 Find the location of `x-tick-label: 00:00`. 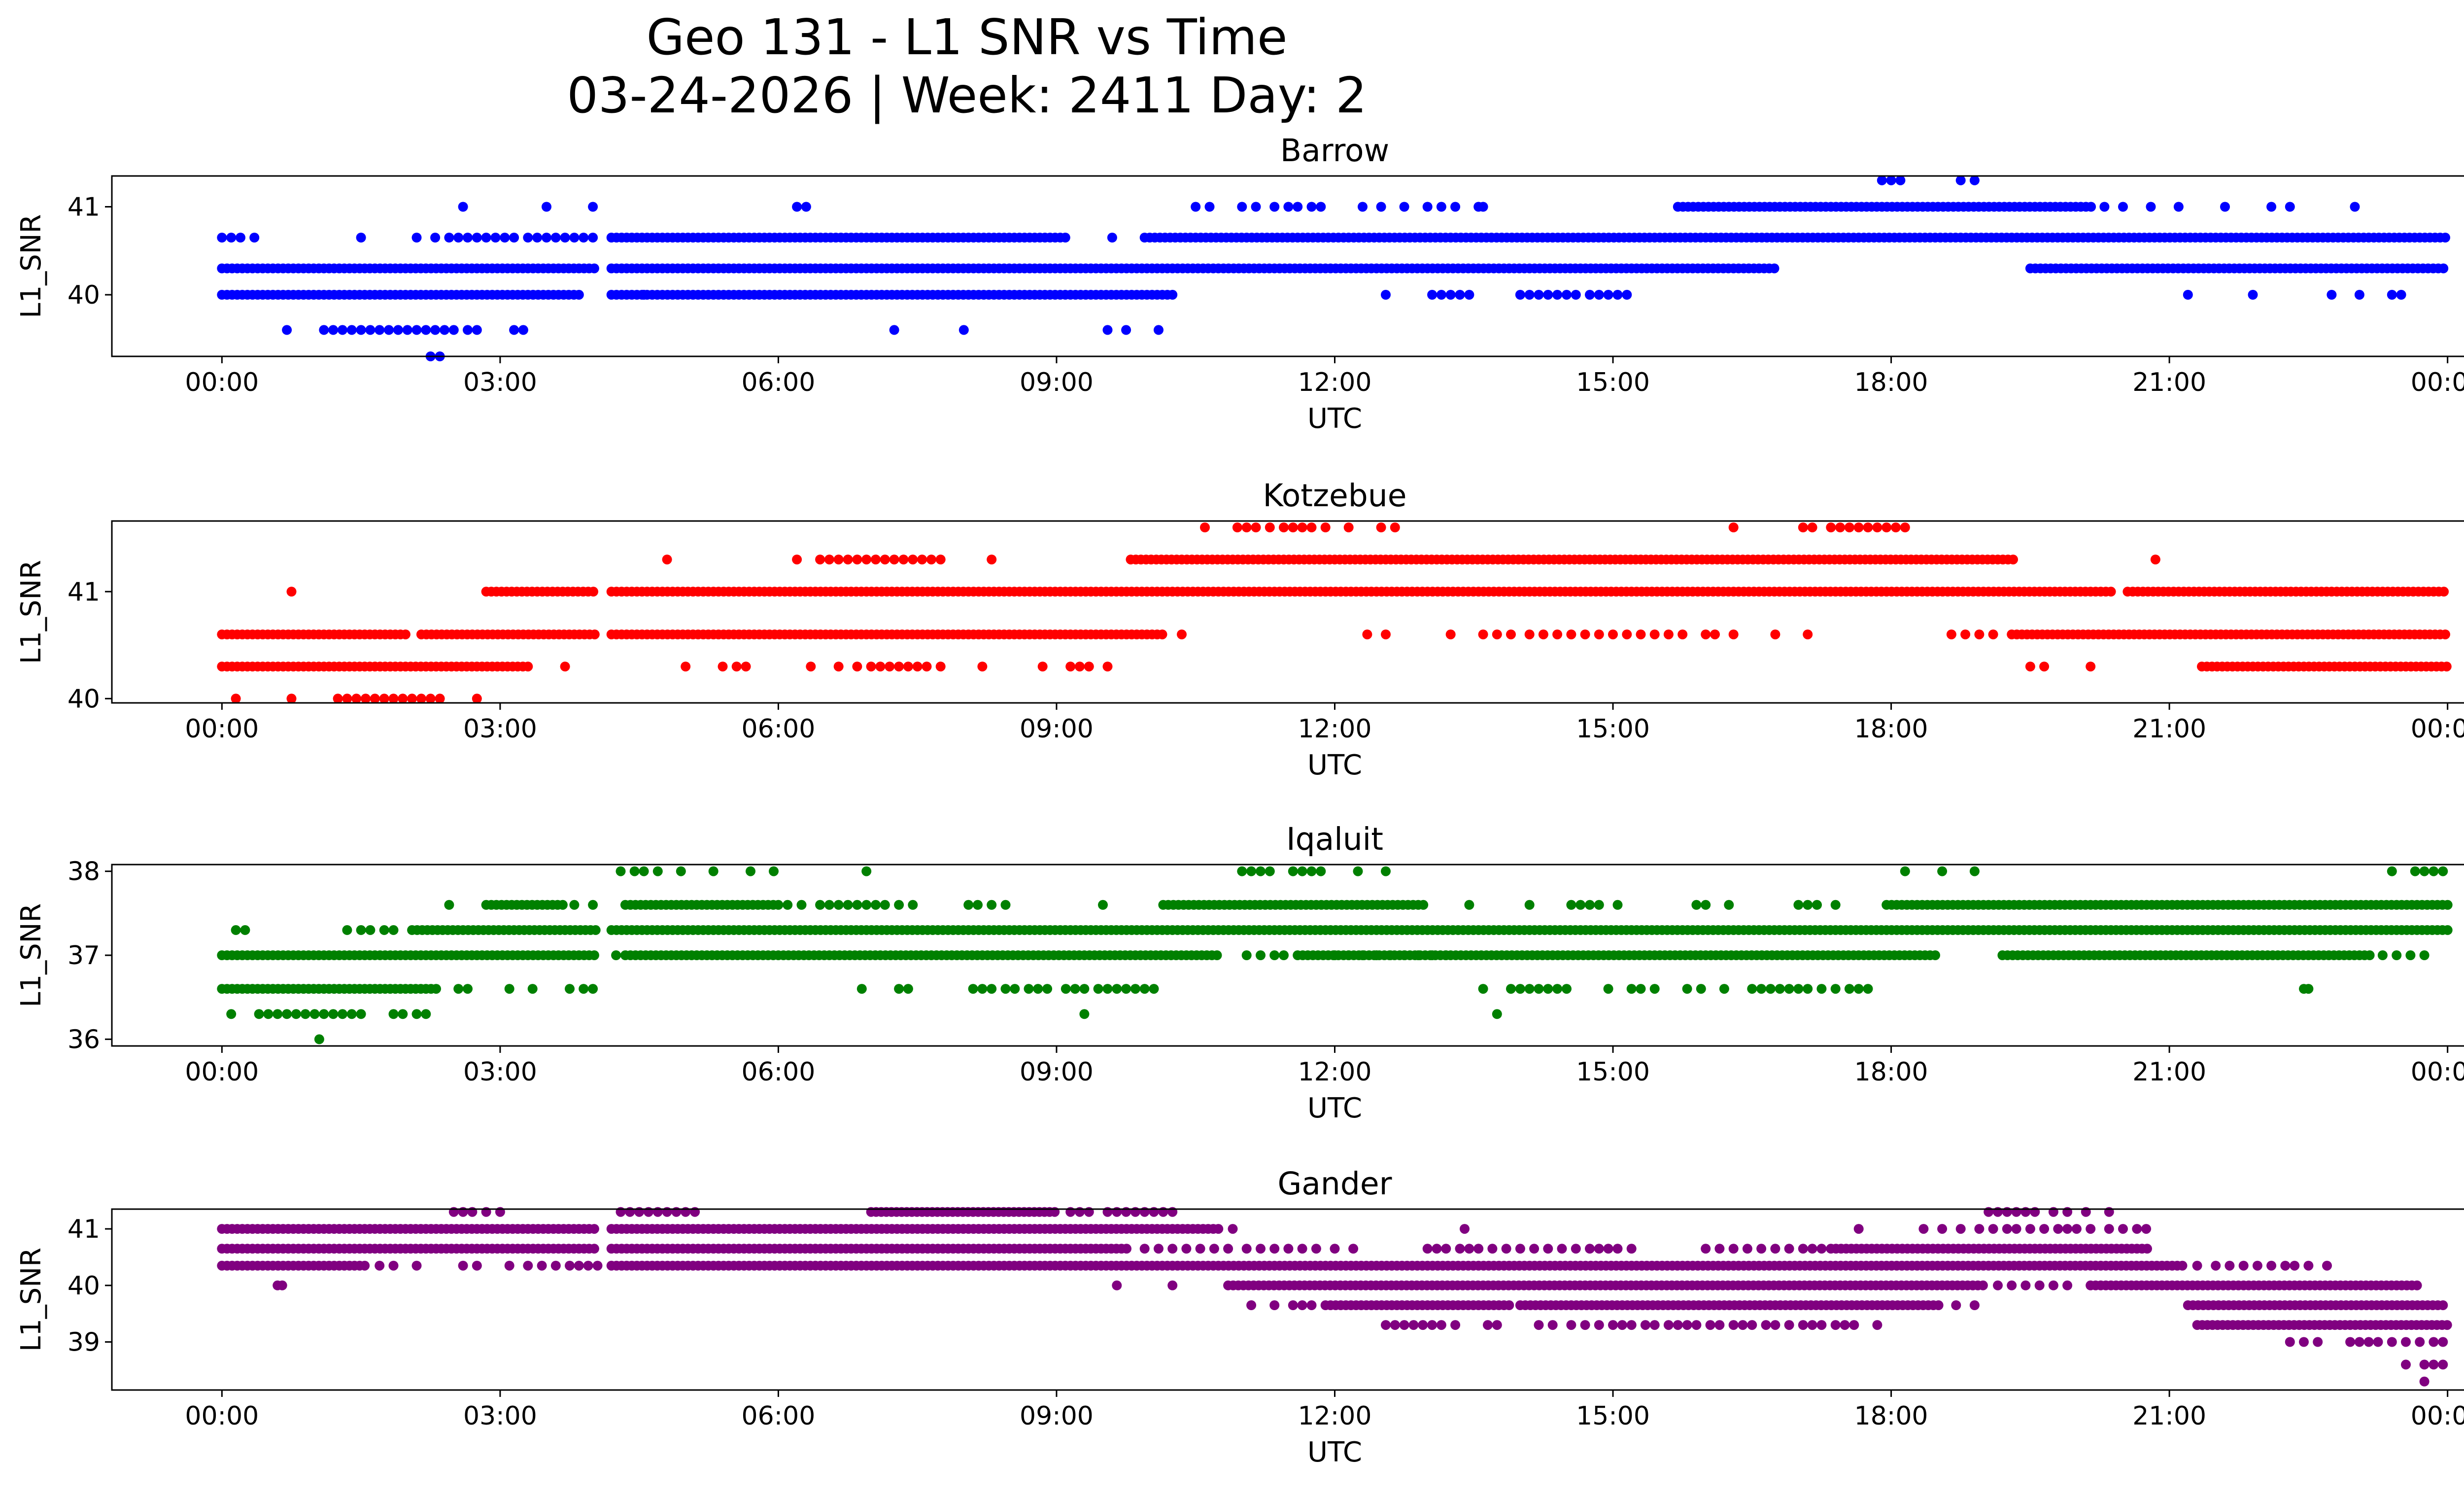

x-tick-label: 00:00 is located at coordinates (222, 1072).